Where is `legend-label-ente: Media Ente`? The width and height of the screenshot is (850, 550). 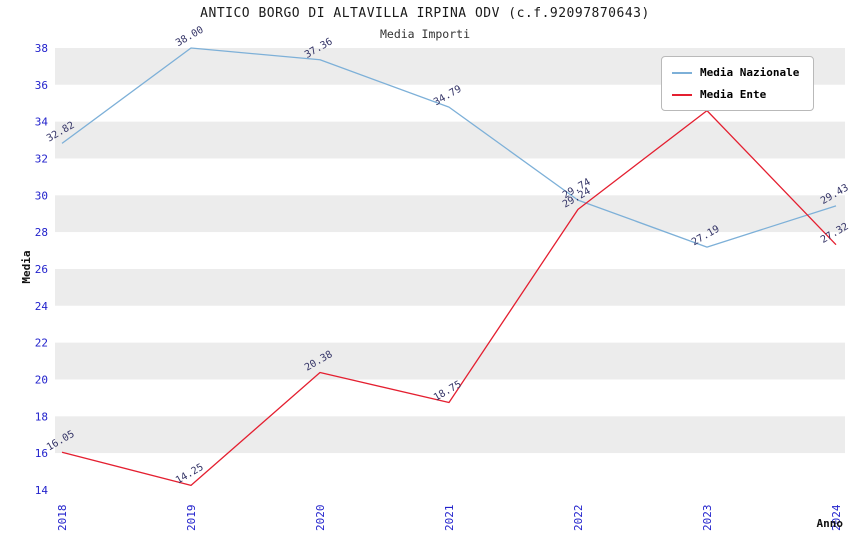 legend-label-ente: Media Ente is located at coordinates (733, 94).